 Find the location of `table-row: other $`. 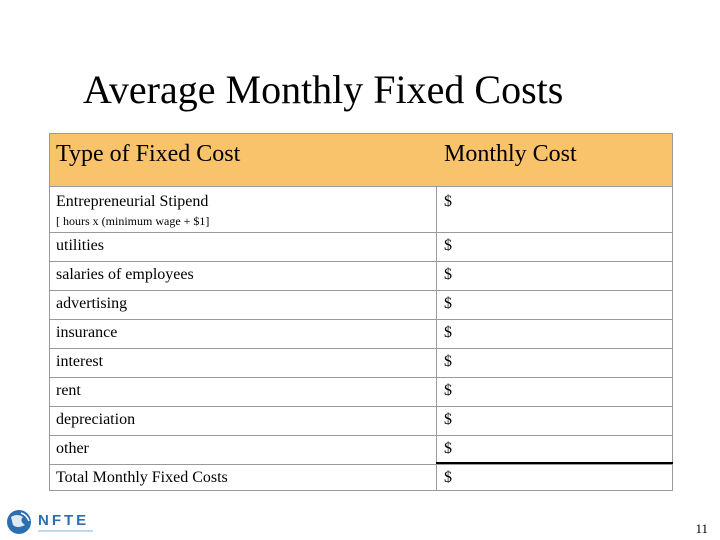

table-row: other $ is located at coordinates (361, 449).